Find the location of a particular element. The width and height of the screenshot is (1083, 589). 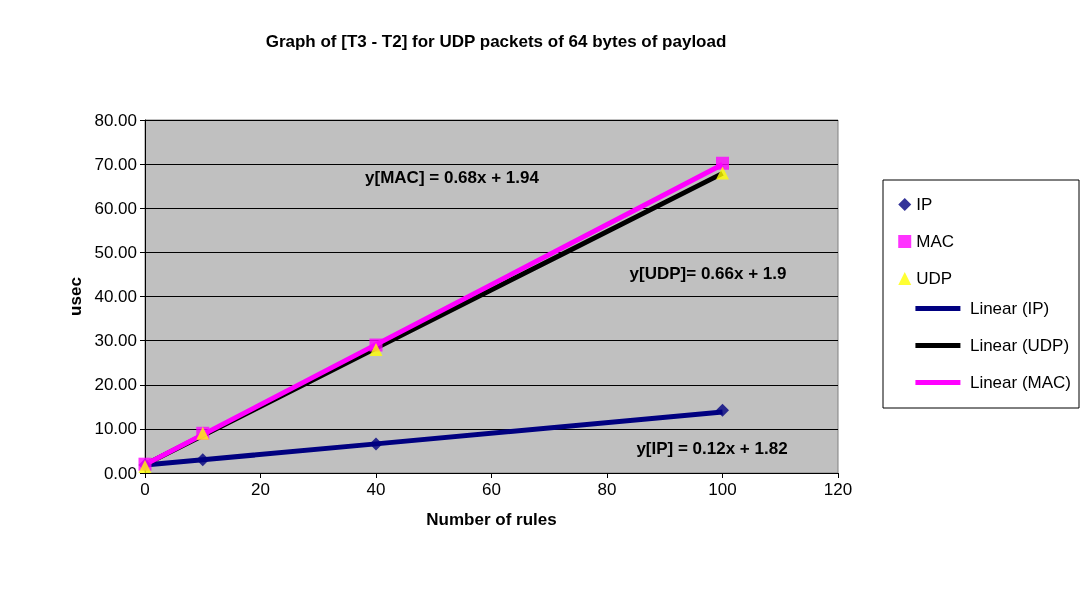

y-tick-label: 30.00 is located at coordinates (115, 341).